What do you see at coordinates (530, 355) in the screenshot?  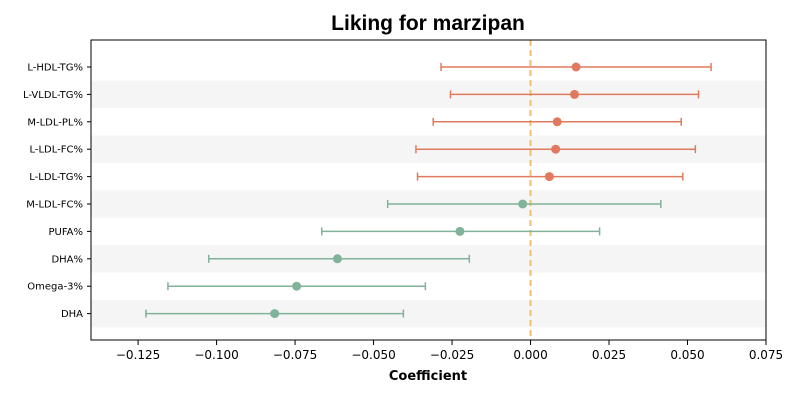 I see `x-tick-label: 0.000` at bounding box center [530, 355].